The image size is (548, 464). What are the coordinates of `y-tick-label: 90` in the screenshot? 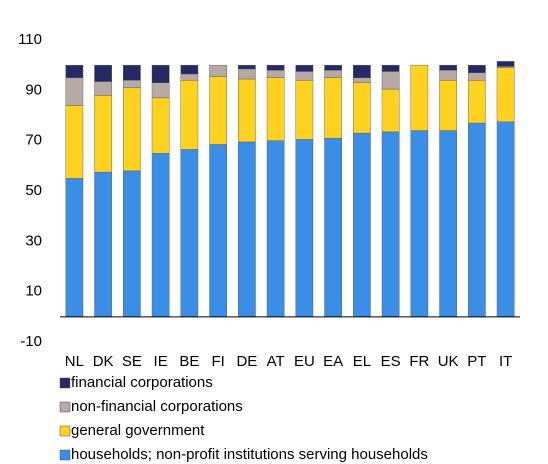 It's located at (33, 89).